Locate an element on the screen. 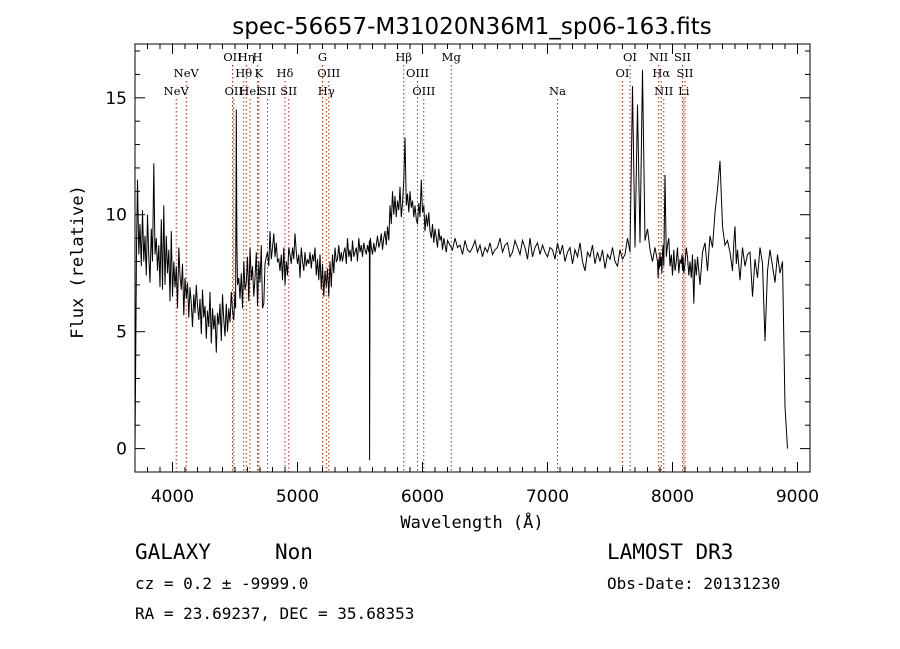 The width and height of the screenshot is (900, 649). x-tick-label: 4000 is located at coordinates (172, 497).